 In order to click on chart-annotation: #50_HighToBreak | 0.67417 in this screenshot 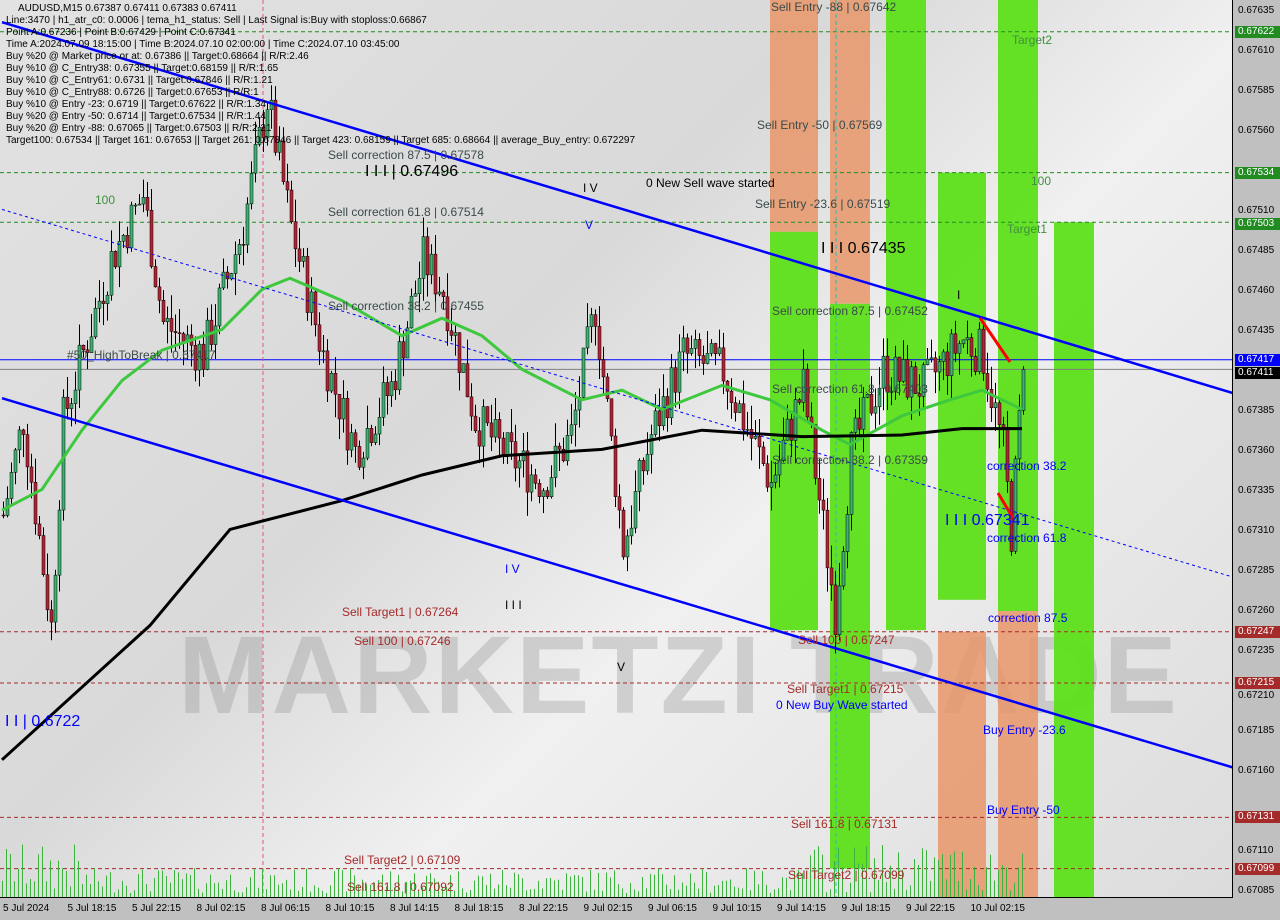, I will do `click(141, 355)`.